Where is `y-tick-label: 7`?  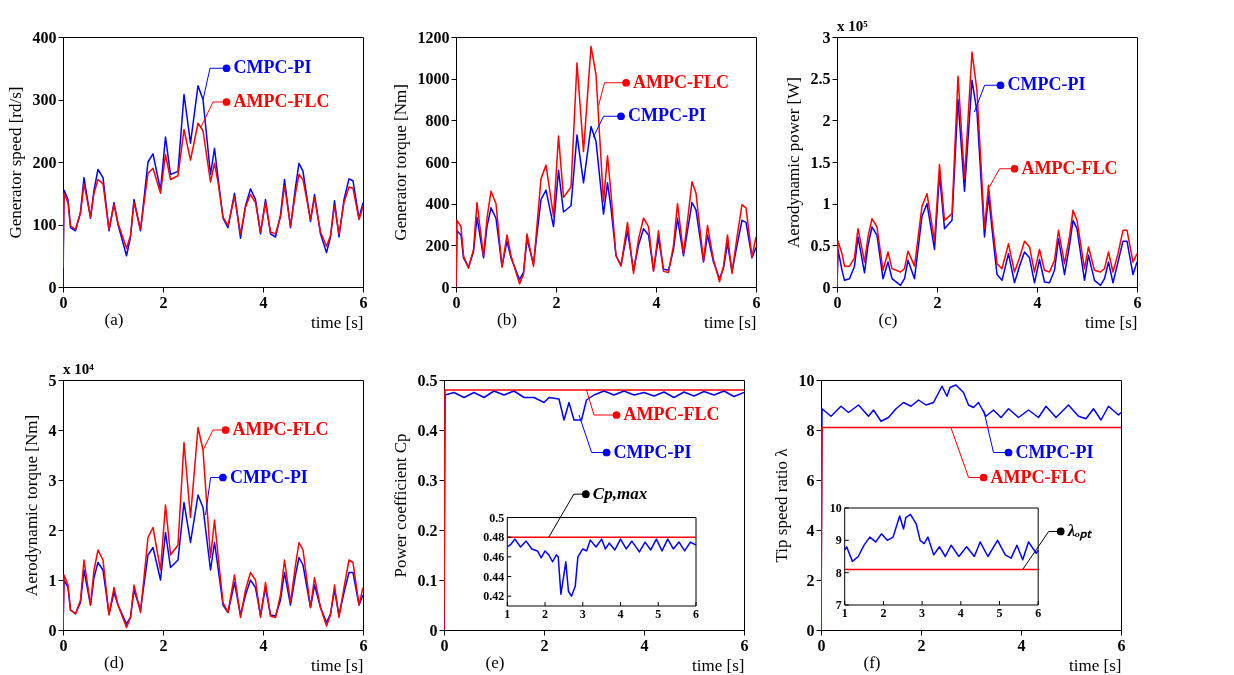 y-tick-label: 7 is located at coordinates (838, 605).